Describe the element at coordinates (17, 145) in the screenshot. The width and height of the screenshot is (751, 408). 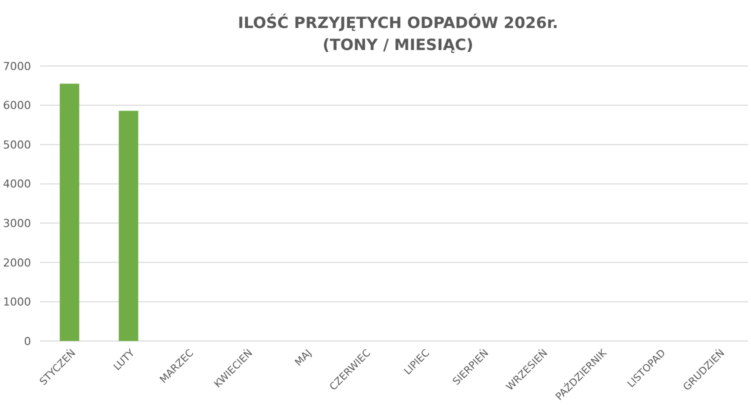
I see `y-tick-label: 5000` at that location.